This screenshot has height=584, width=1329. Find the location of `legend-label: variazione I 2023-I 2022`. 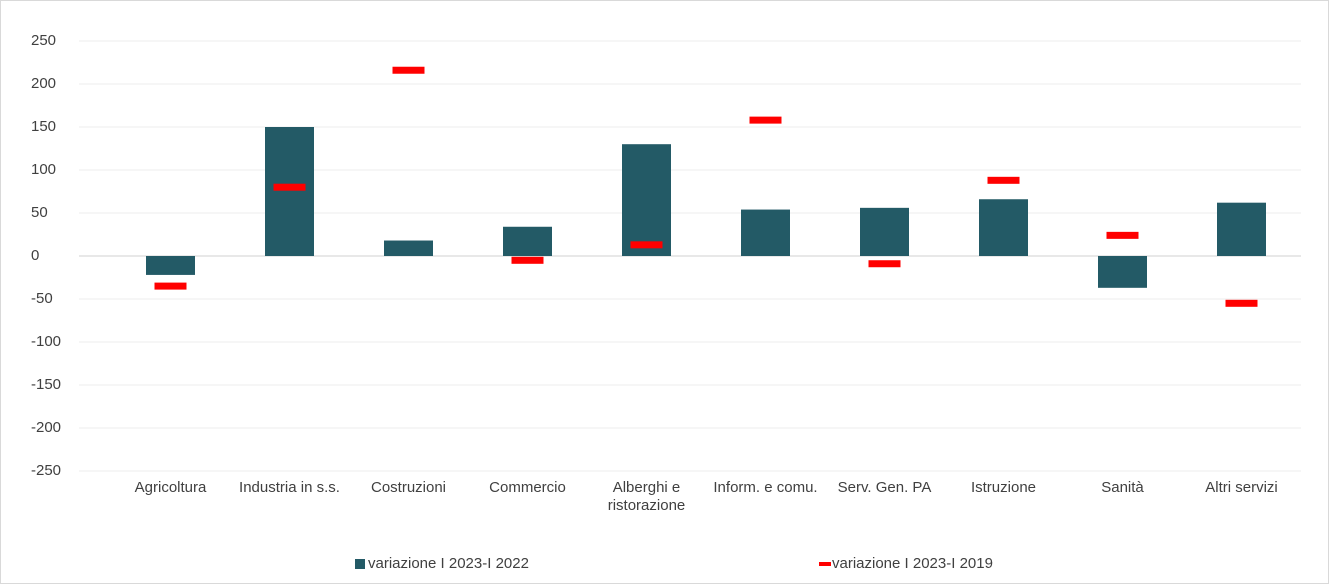

legend-label: variazione I 2023-I 2022 is located at coordinates (448, 563).